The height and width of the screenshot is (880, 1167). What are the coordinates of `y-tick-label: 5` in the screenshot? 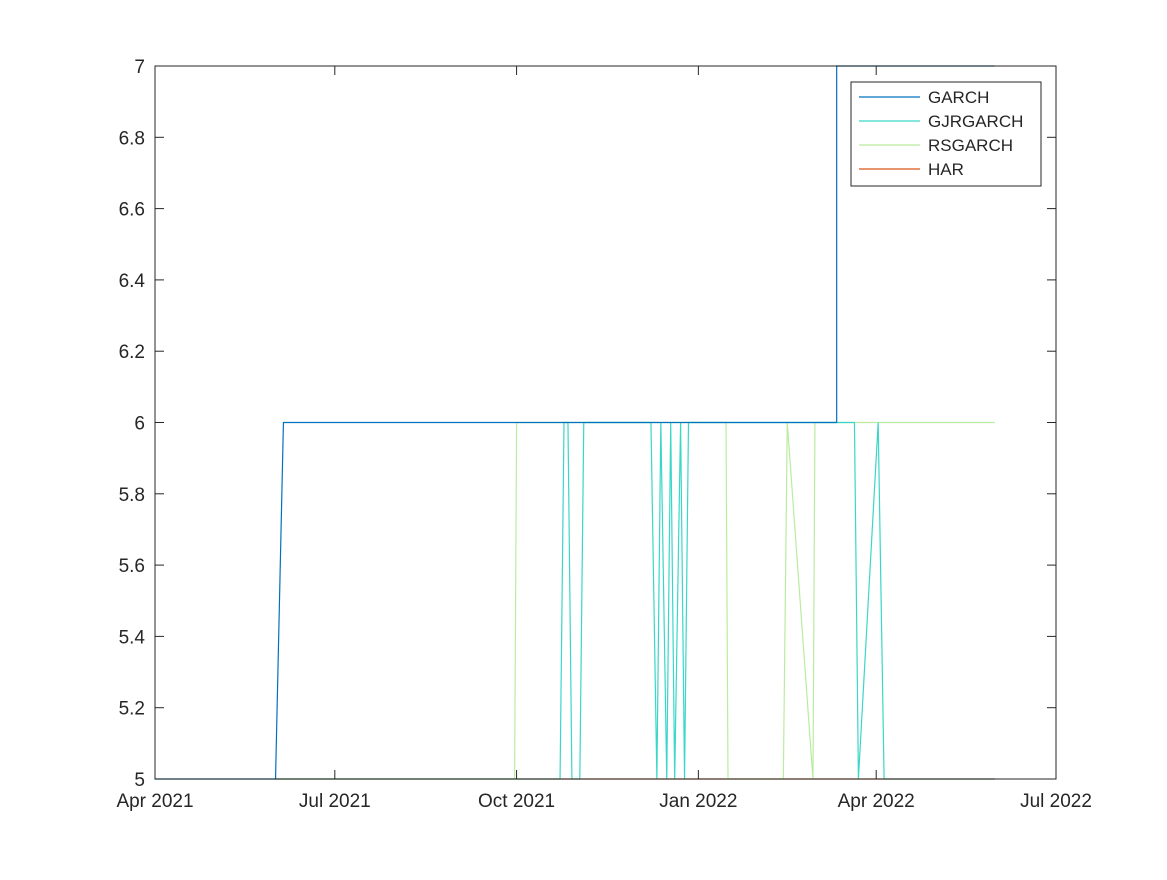 It's located at (139, 780).